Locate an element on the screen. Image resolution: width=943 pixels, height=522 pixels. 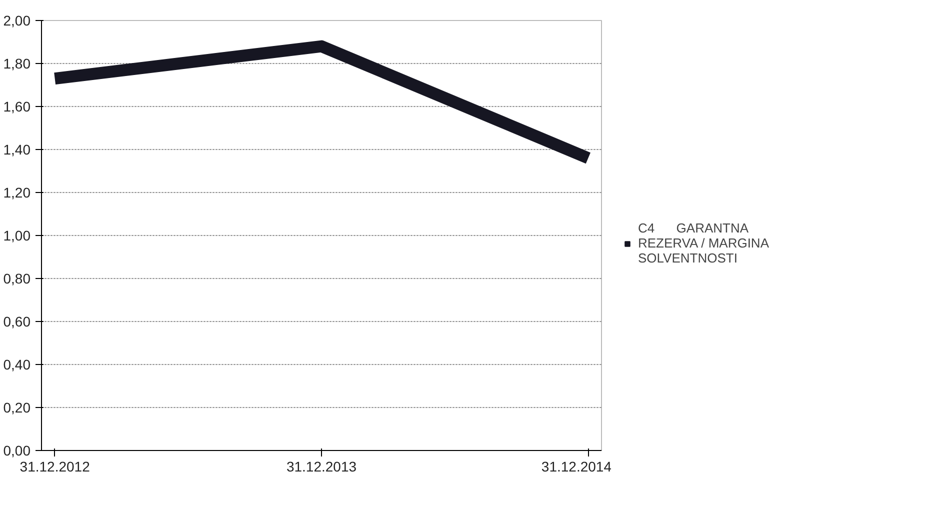
x-tick-label: 31.12.2013 is located at coordinates (321, 466).